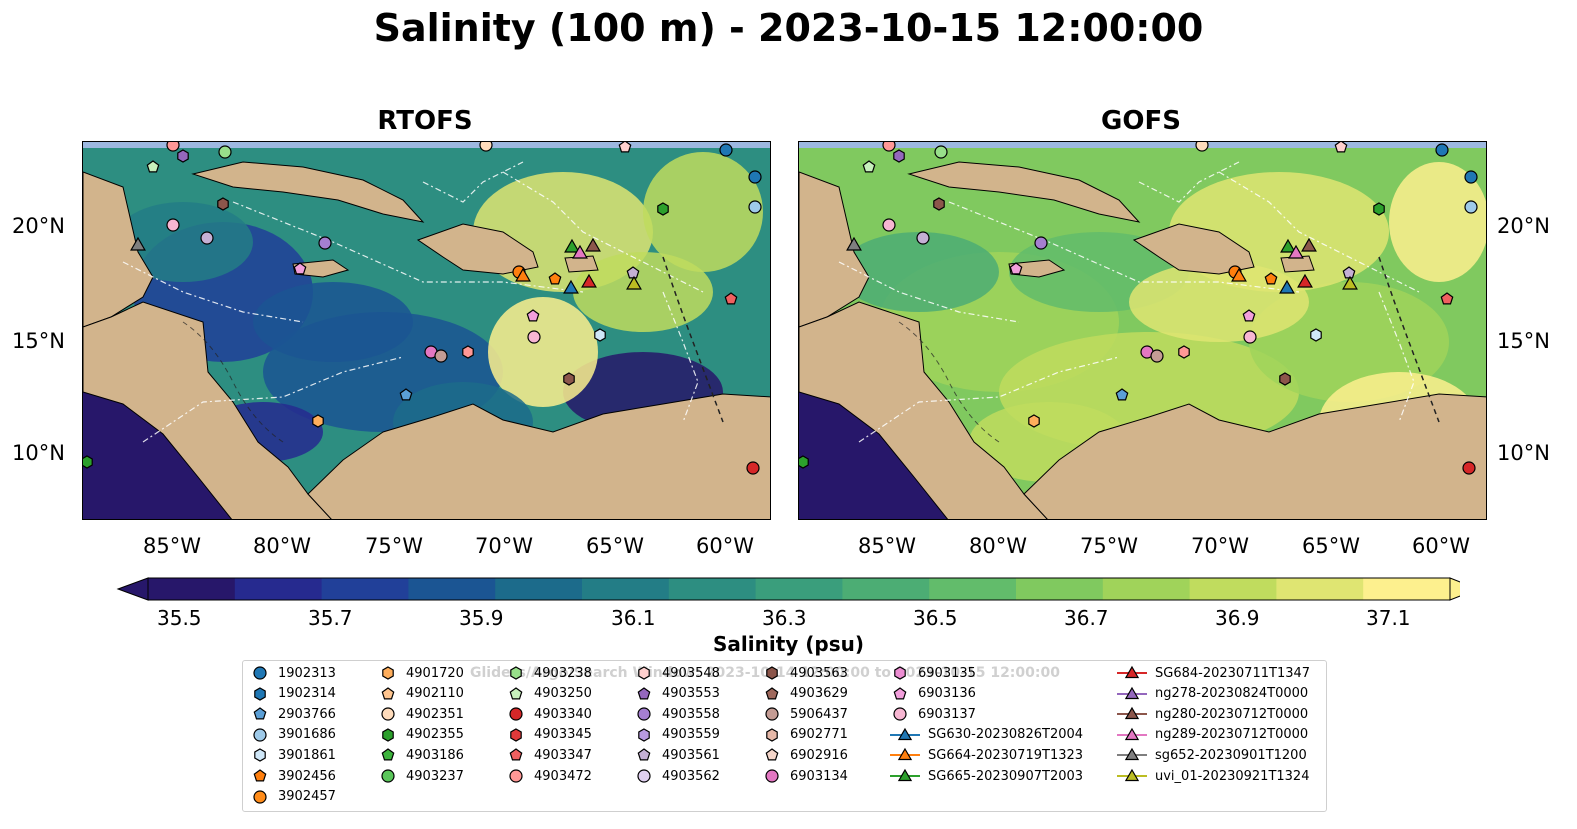 The image size is (1577, 829). I want to click on colorbar-label: Salinity (psu), so click(788, 644).